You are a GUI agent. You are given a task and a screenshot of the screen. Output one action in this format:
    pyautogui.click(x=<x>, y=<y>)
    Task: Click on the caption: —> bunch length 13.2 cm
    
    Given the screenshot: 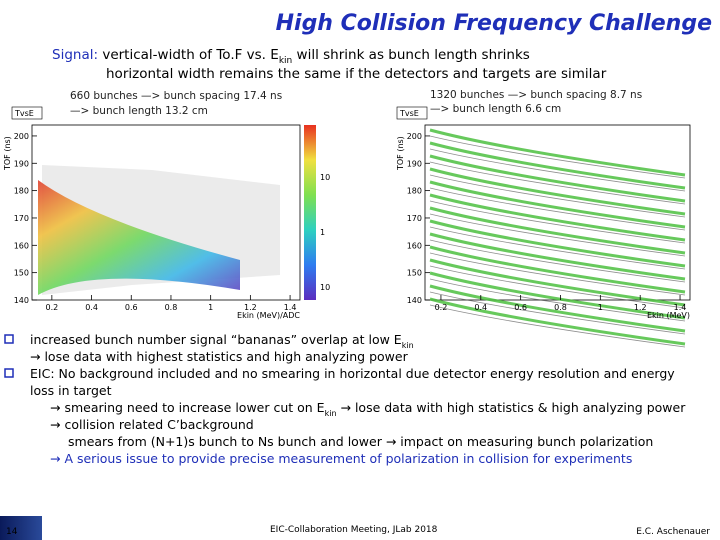 What is the action you would take?
    pyautogui.click(x=139, y=111)
    